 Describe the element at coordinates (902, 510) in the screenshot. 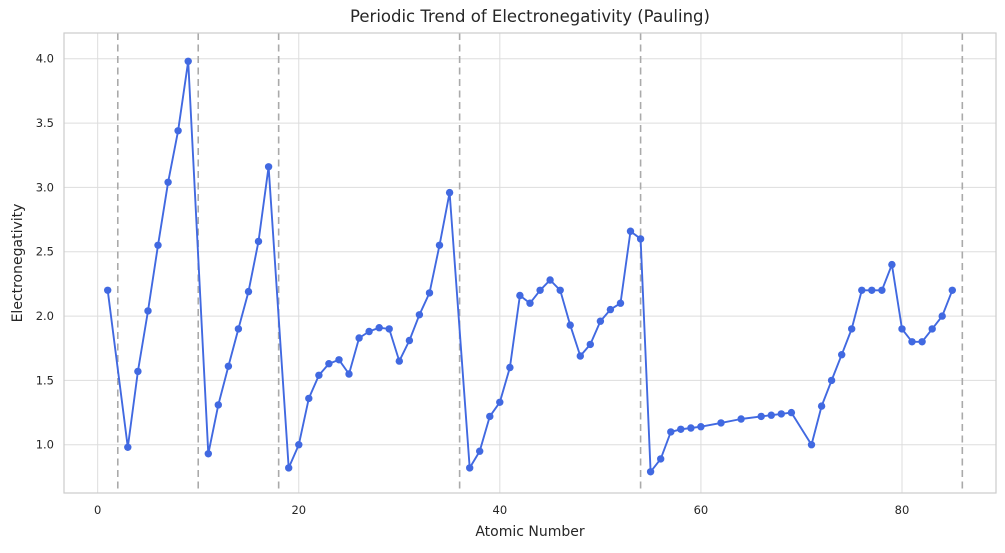

I see `x-tick-label: 80` at that location.